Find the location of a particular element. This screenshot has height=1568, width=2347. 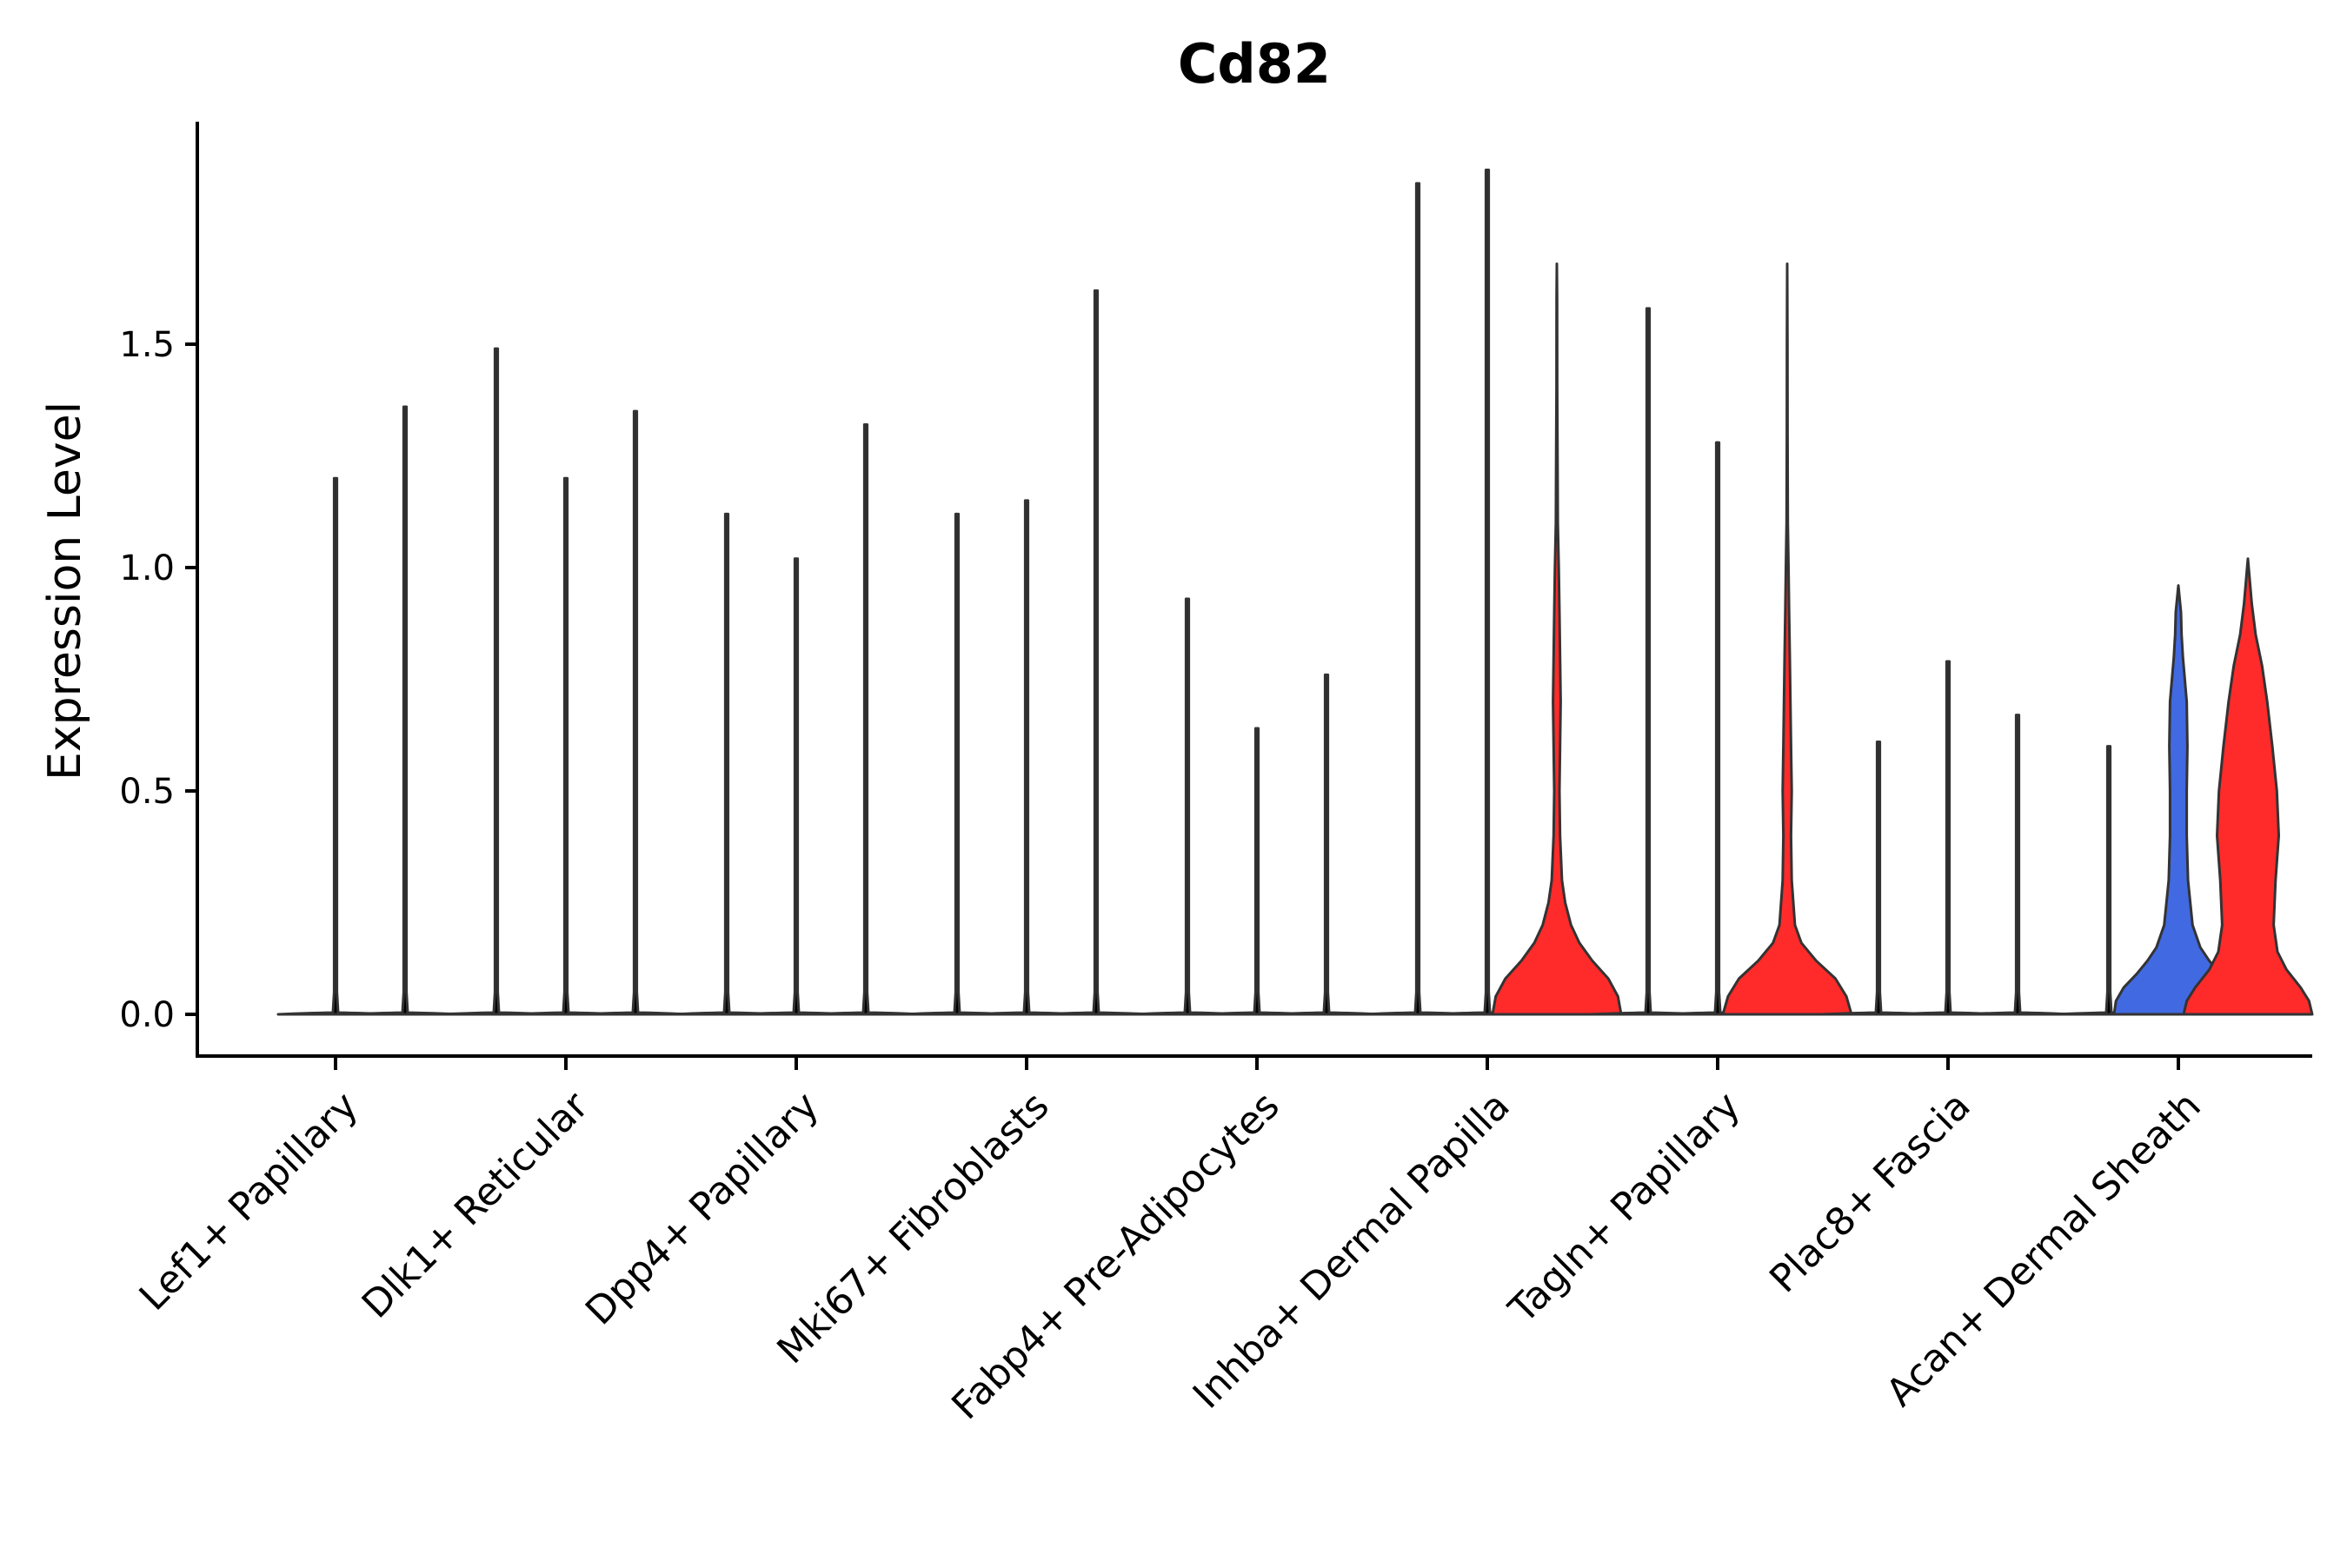

x-tick-label-7: Plac8+ Fascia is located at coordinates (1870, 1193).